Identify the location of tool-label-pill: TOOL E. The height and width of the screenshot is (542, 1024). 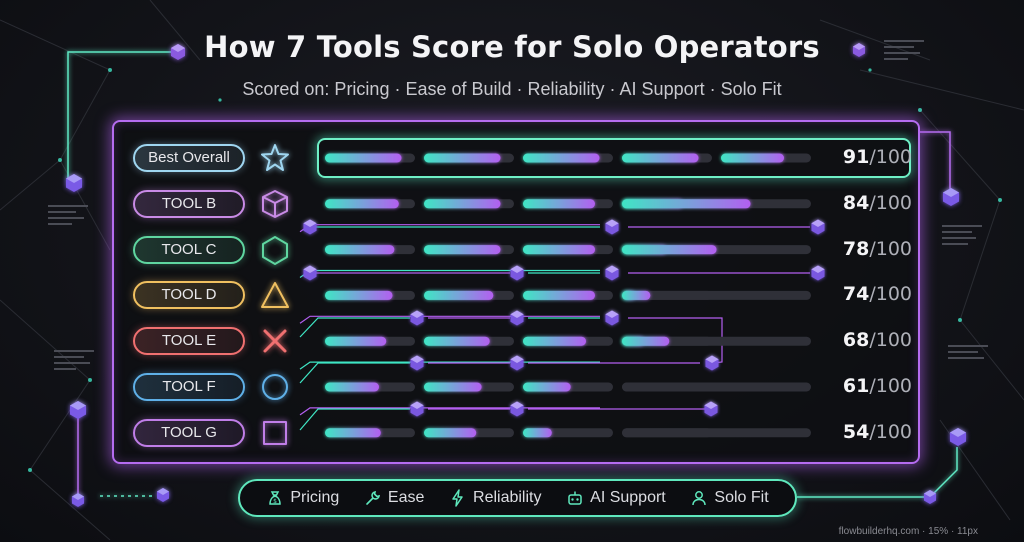
(189, 341).